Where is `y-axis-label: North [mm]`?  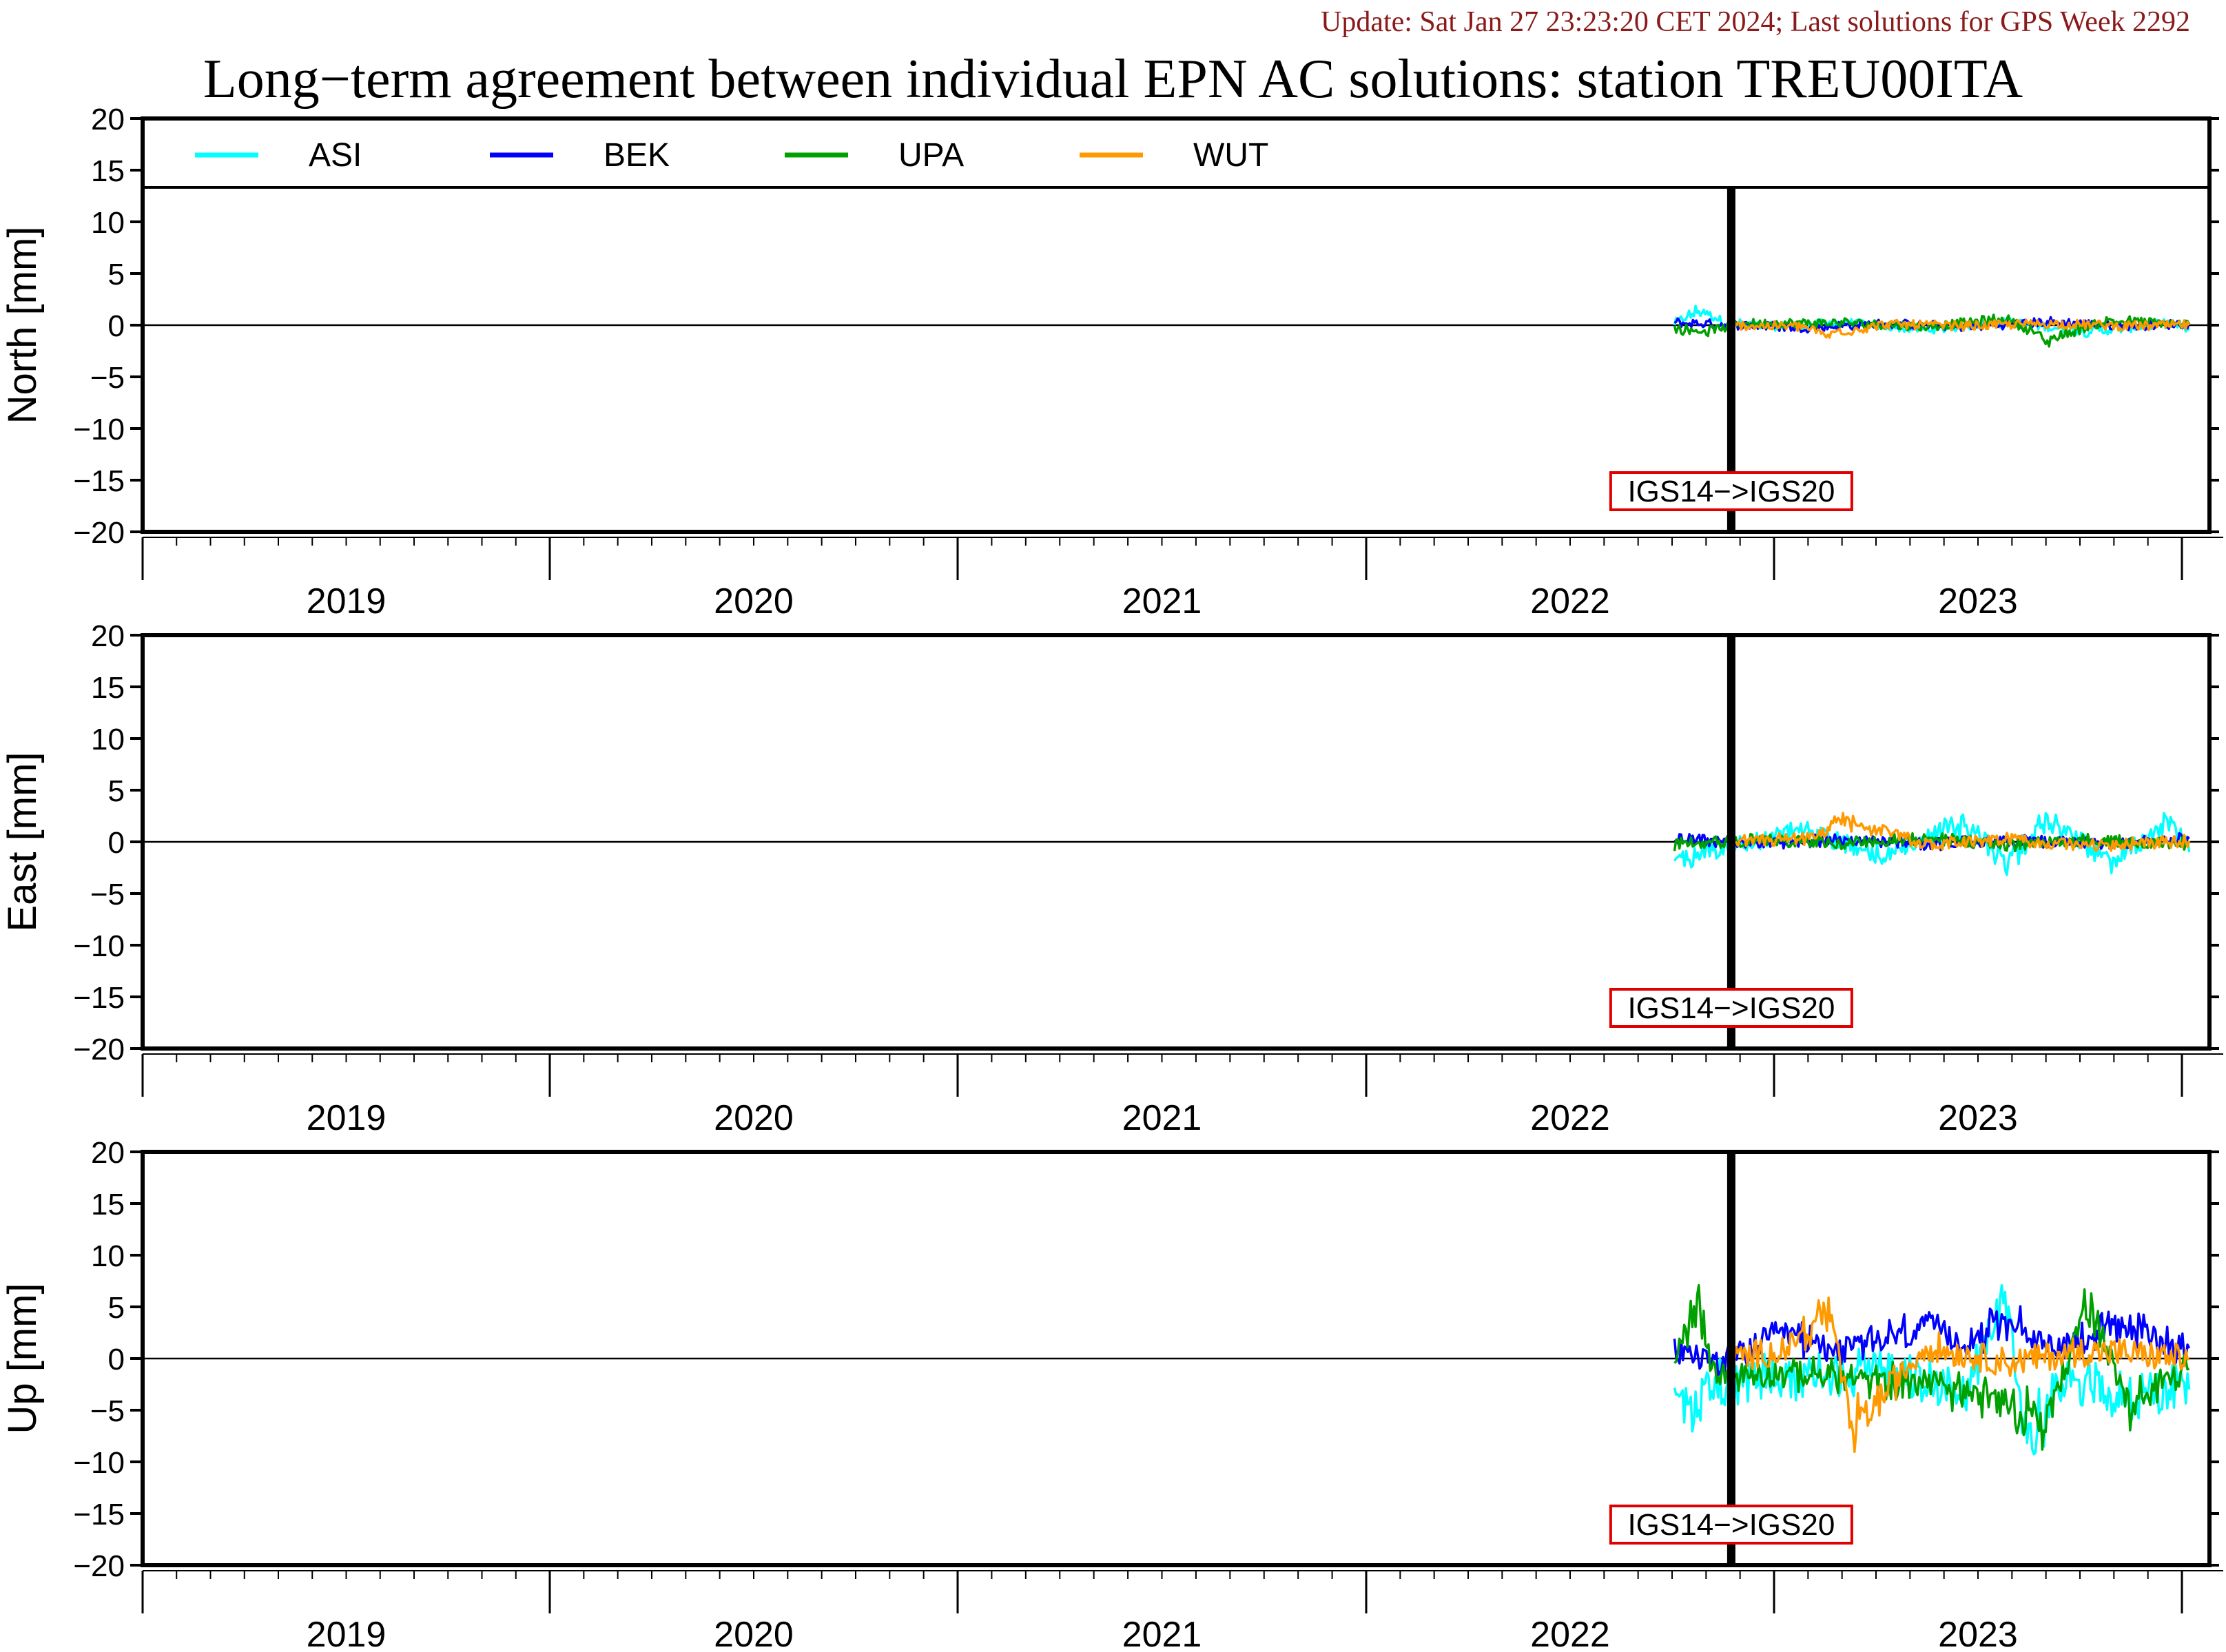 y-axis-label: North [mm] is located at coordinates (22, 325).